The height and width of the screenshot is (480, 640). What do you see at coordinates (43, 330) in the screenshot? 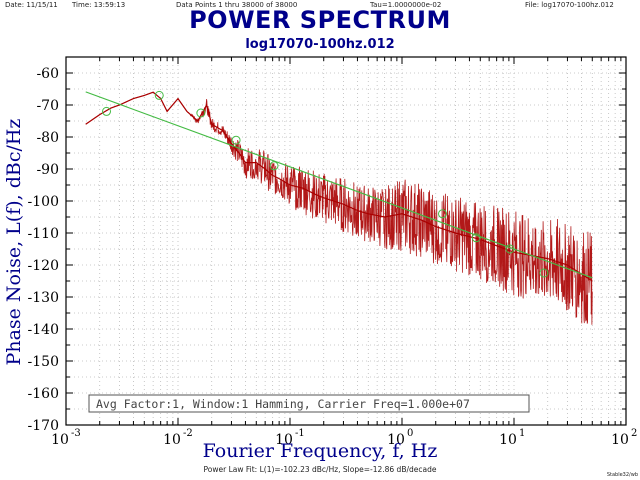
I see `y-tick-label: -140` at bounding box center [43, 330].